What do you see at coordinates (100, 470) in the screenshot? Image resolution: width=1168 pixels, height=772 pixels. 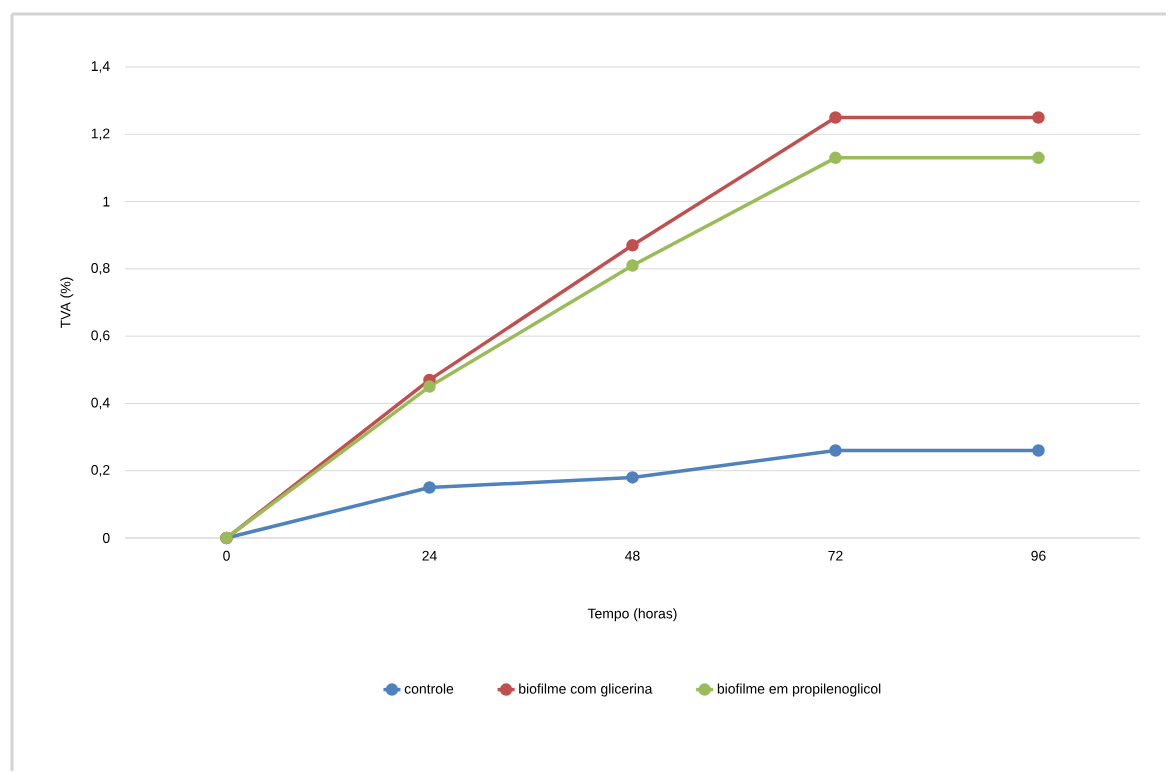 I see `y-tick-label: 0,2` at bounding box center [100, 470].